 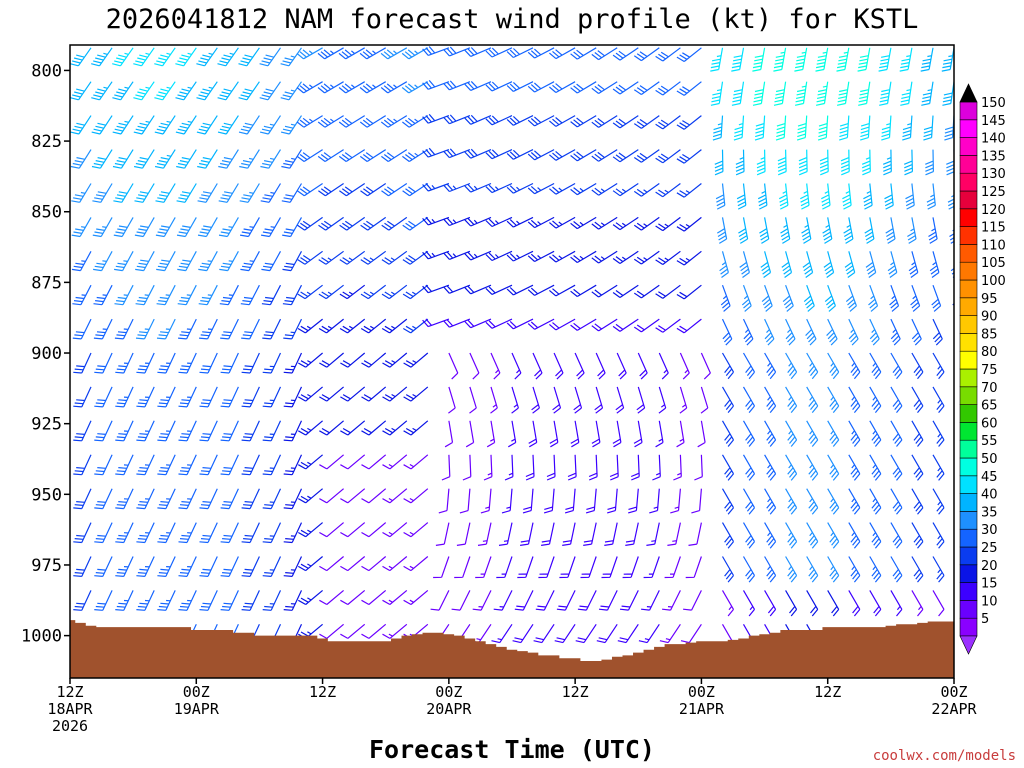 I want to click on y-tick-label: 900, so click(x=46, y=354).